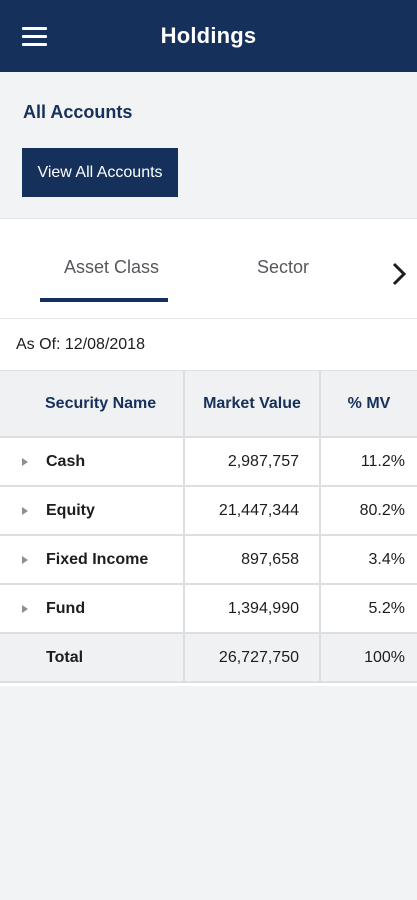 The height and width of the screenshot is (900, 417). I want to click on security-name: Fixed Income, so click(97, 559).